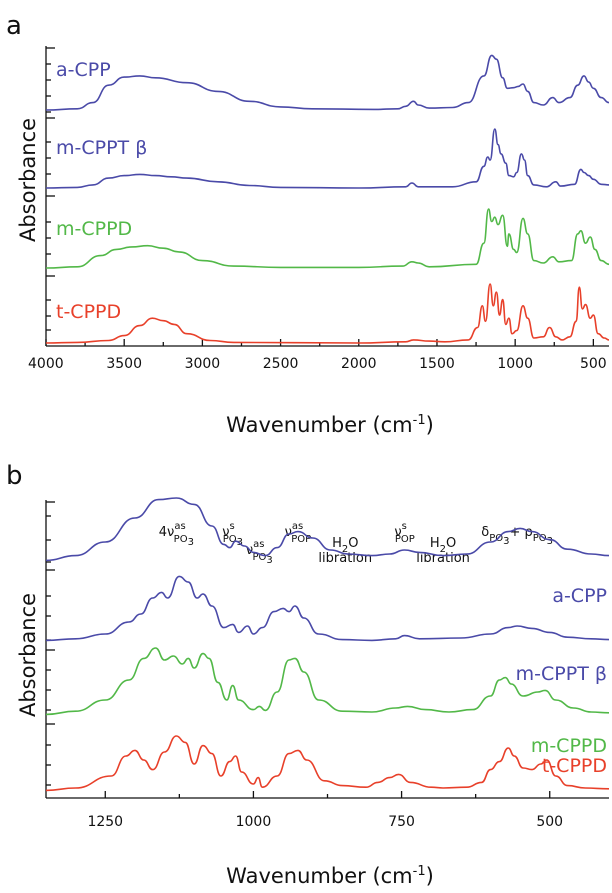 This screenshot has width=612, height=893. I want to click on panel-a-ylabel: Absorbance, so click(28, 180).